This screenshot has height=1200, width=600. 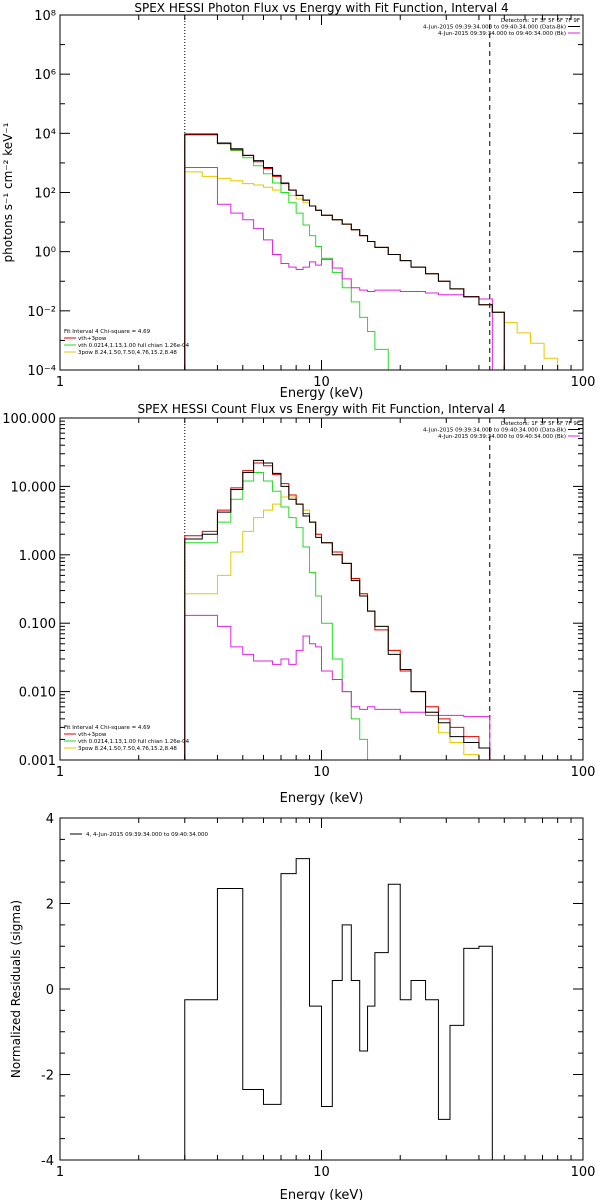 I want to click on y-tick-label: 100.000, so click(x=29, y=419).